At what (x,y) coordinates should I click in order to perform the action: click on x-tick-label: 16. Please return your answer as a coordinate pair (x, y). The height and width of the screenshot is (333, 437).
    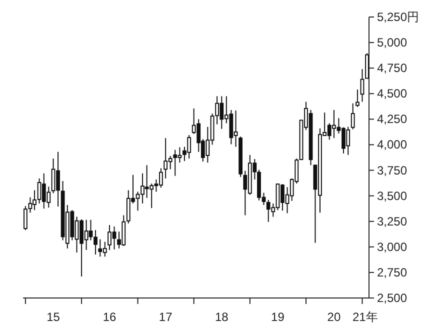
    Looking at the image, I should click on (109, 317).